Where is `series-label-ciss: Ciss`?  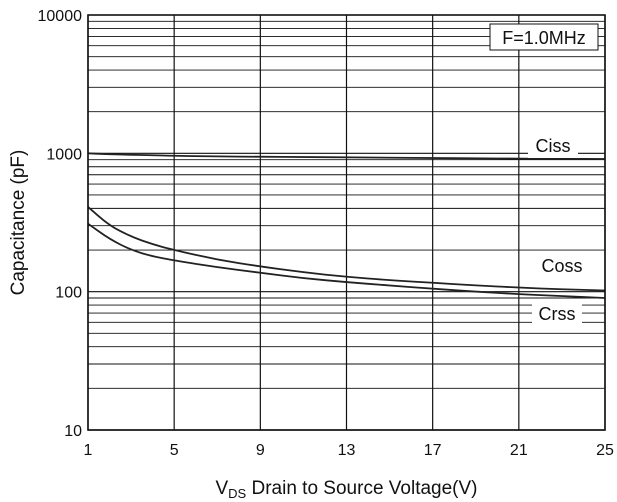 series-label-ciss: Ciss is located at coordinates (553, 146).